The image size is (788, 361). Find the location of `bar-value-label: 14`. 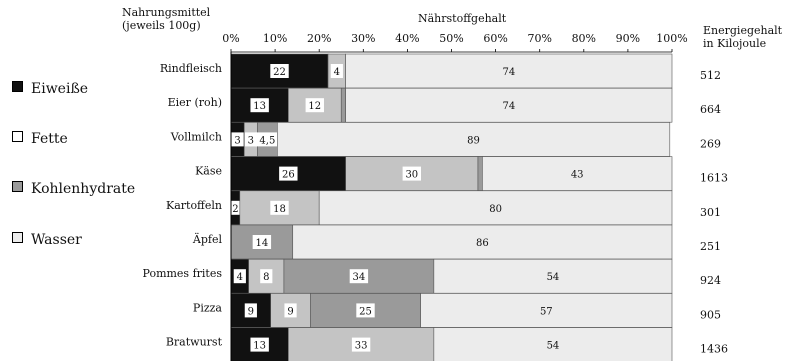

bar-value-label: 14 is located at coordinates (262, 243).